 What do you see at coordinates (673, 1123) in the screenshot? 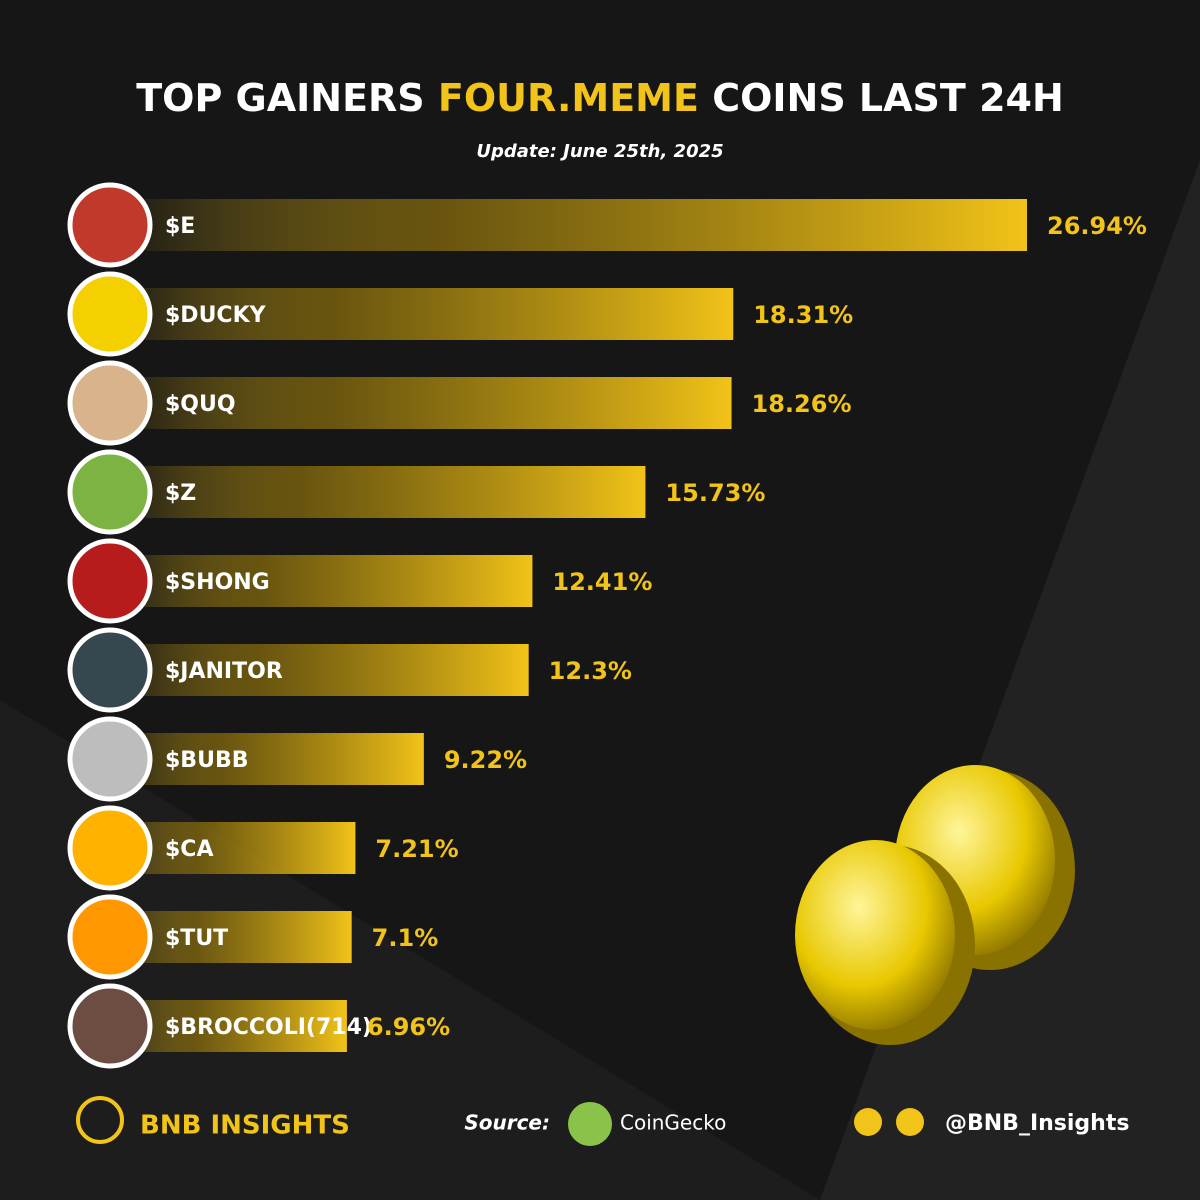
I see `source: CoinGecko` at bounding box center [673, 1123].